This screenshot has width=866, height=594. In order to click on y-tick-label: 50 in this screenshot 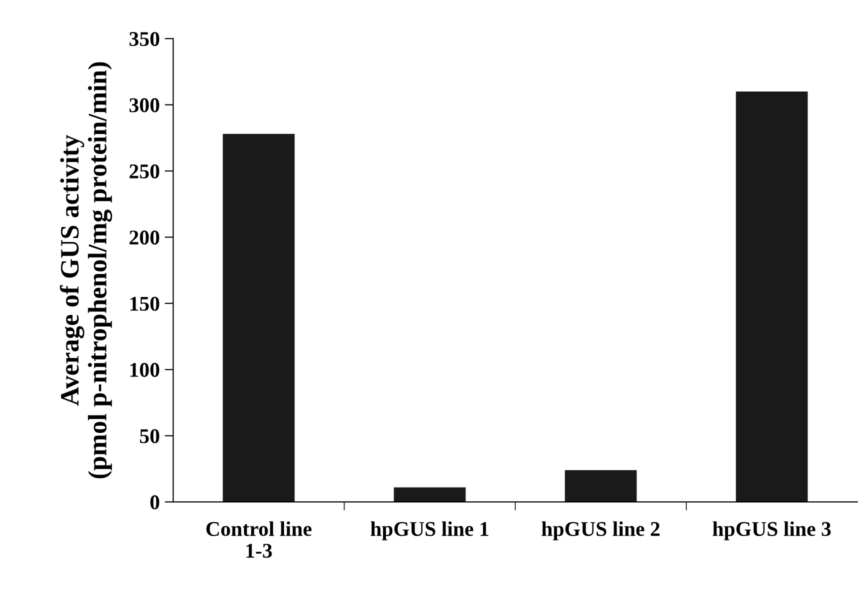, I will do `click(150, 436)`.